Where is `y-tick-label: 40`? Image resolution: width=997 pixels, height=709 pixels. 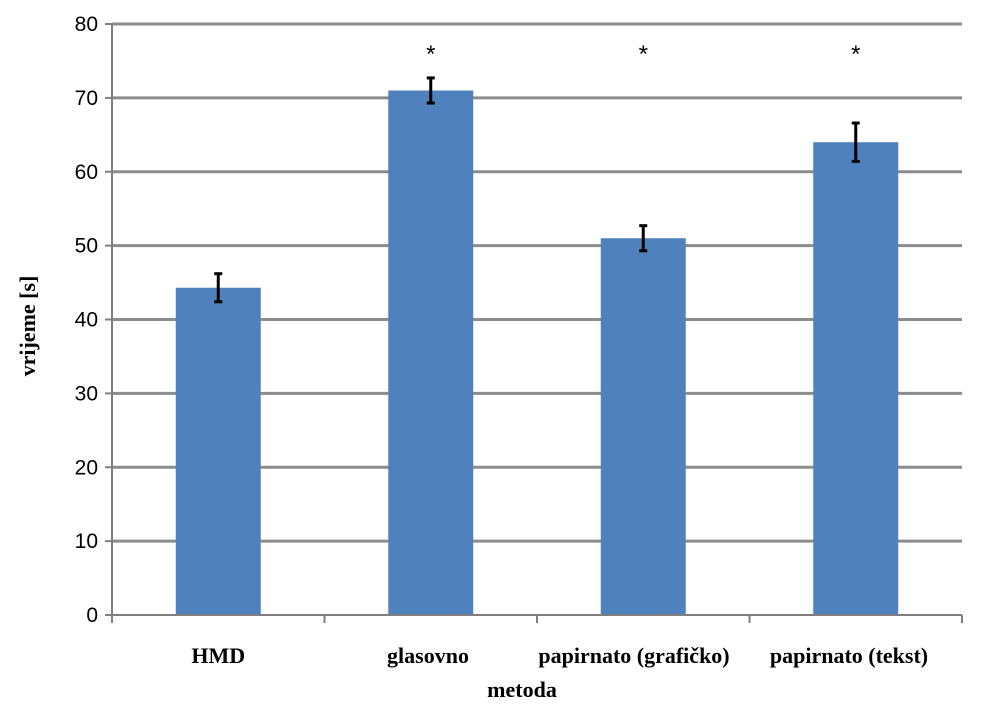 y-tick-label: 40 is located at coordinates (86, 320).